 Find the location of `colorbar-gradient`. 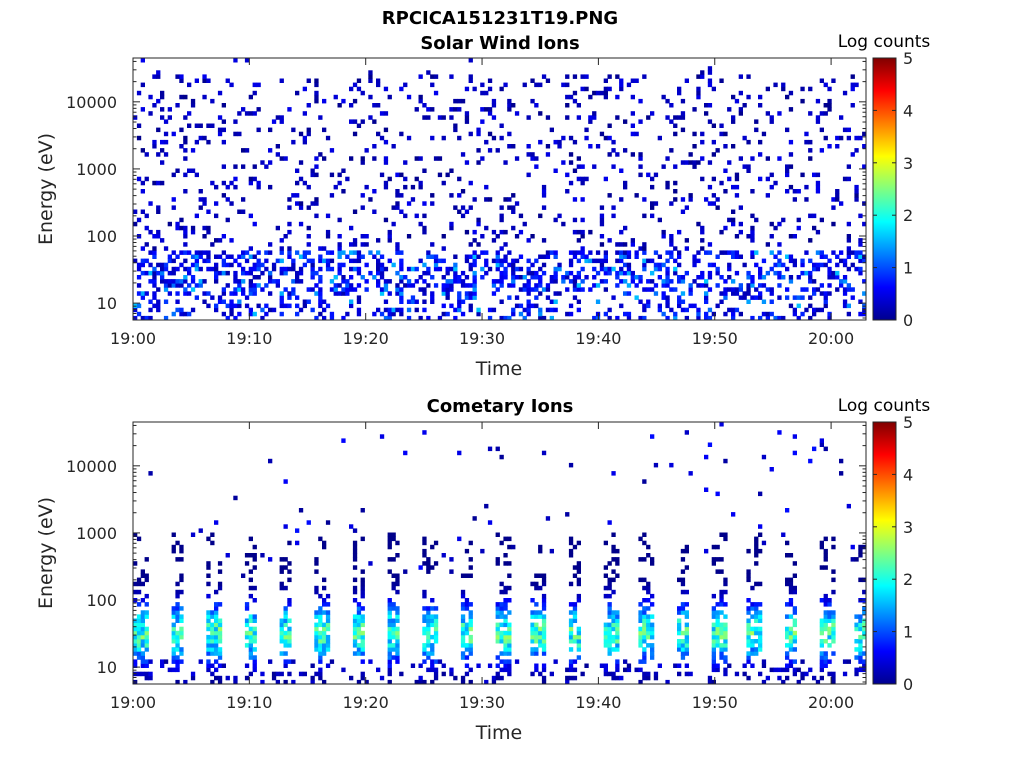

colorbar-gradient is located at coordinates (884, 553).